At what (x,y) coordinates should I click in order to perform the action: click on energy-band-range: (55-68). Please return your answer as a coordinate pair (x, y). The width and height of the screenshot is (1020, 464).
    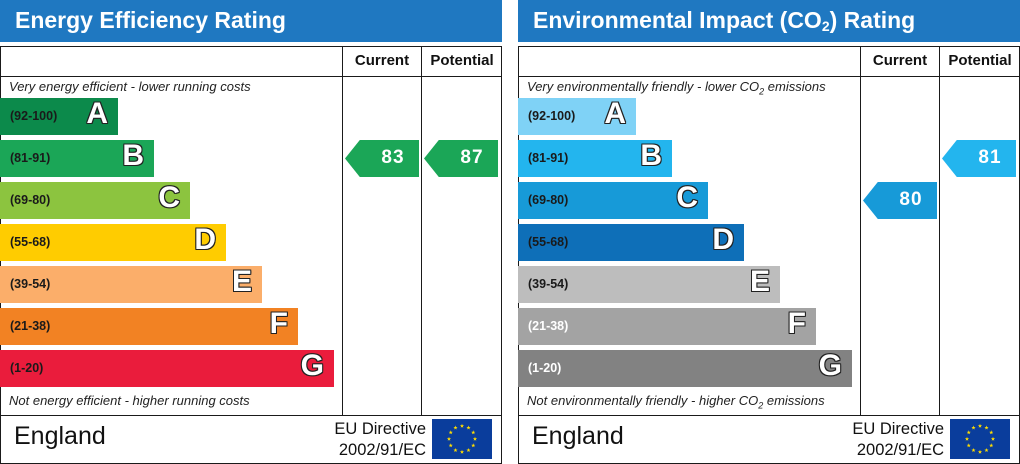
    Looking at the image, I should click on (30, 242).